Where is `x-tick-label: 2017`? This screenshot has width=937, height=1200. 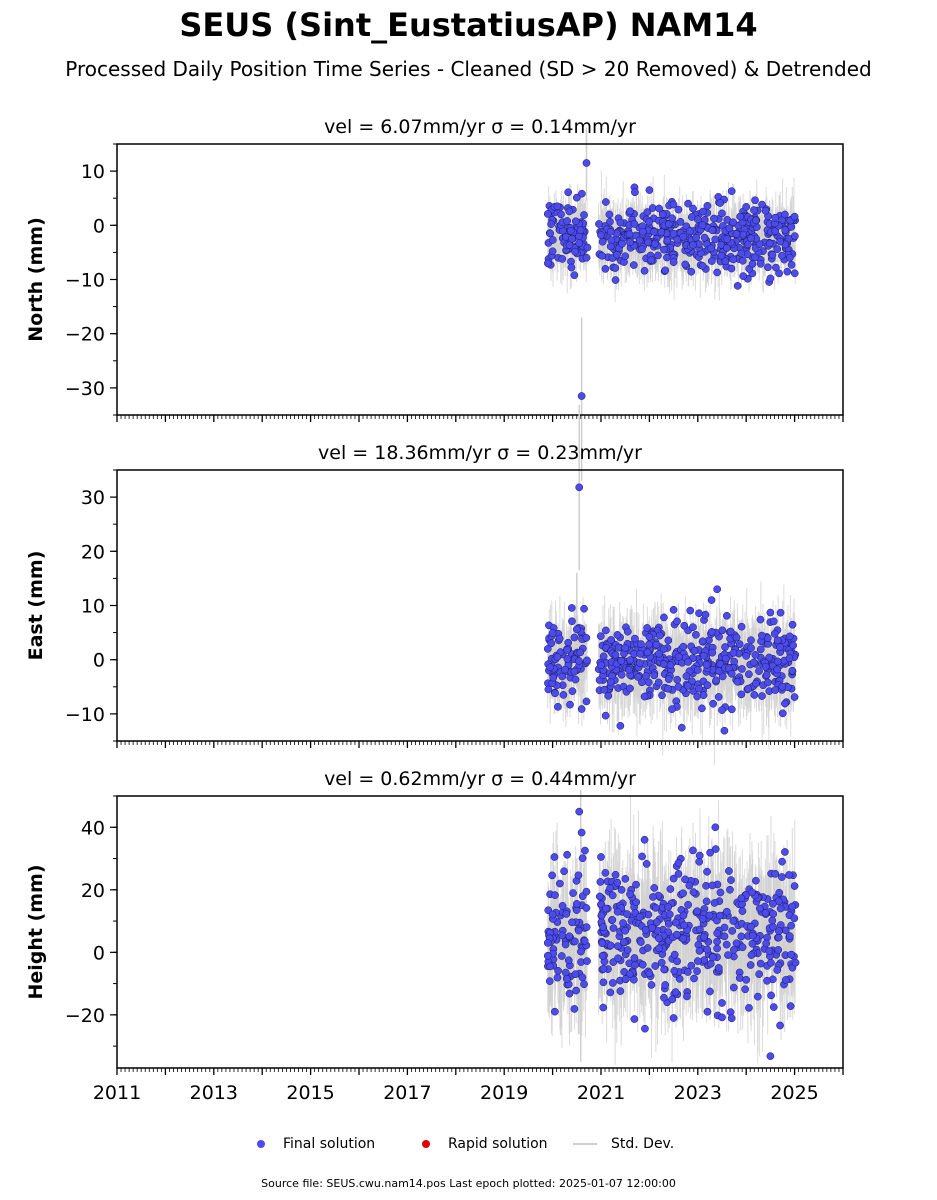
x-tick-label: 2017 is located at coordinates (407, 1093).